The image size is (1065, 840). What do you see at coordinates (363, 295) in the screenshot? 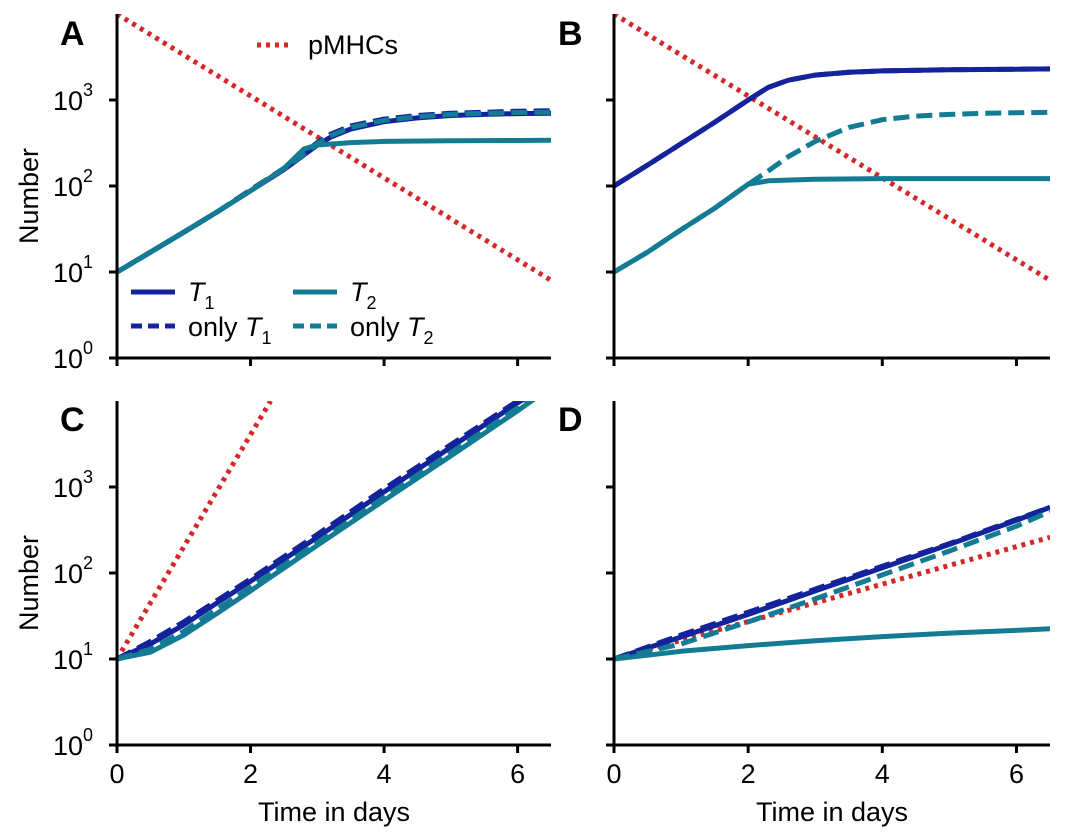
I see `legend-t2-label: T2` at bounding box center [363, 295].